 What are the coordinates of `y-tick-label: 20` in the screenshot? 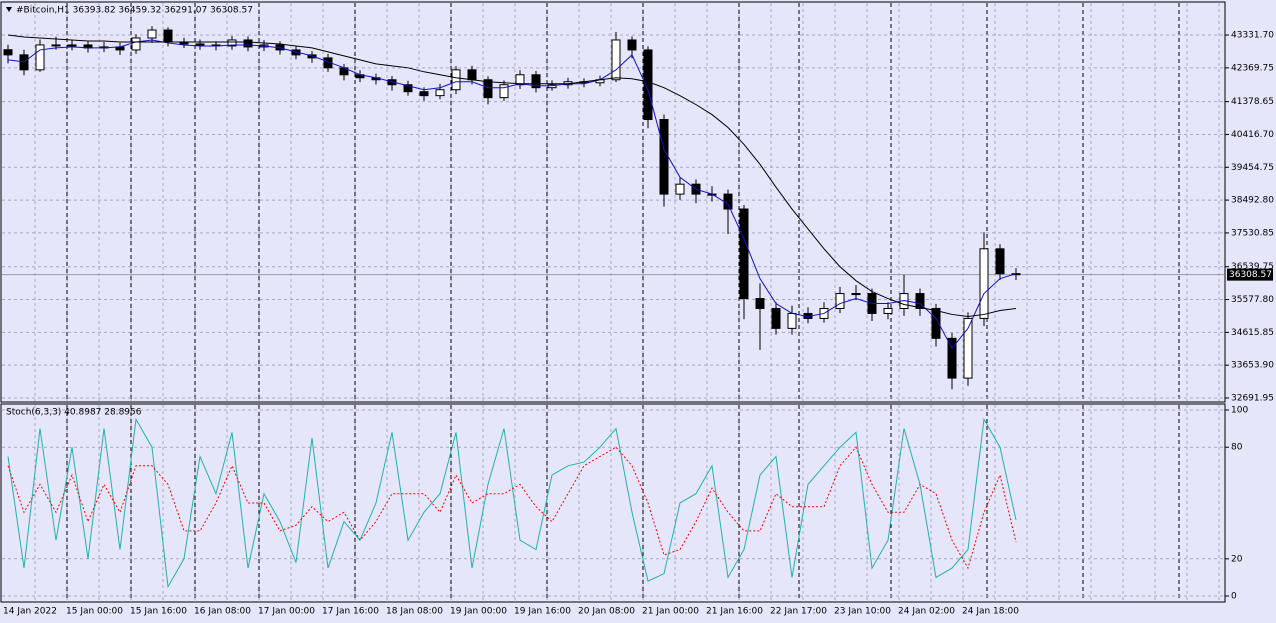 It's located at (1237, 559).